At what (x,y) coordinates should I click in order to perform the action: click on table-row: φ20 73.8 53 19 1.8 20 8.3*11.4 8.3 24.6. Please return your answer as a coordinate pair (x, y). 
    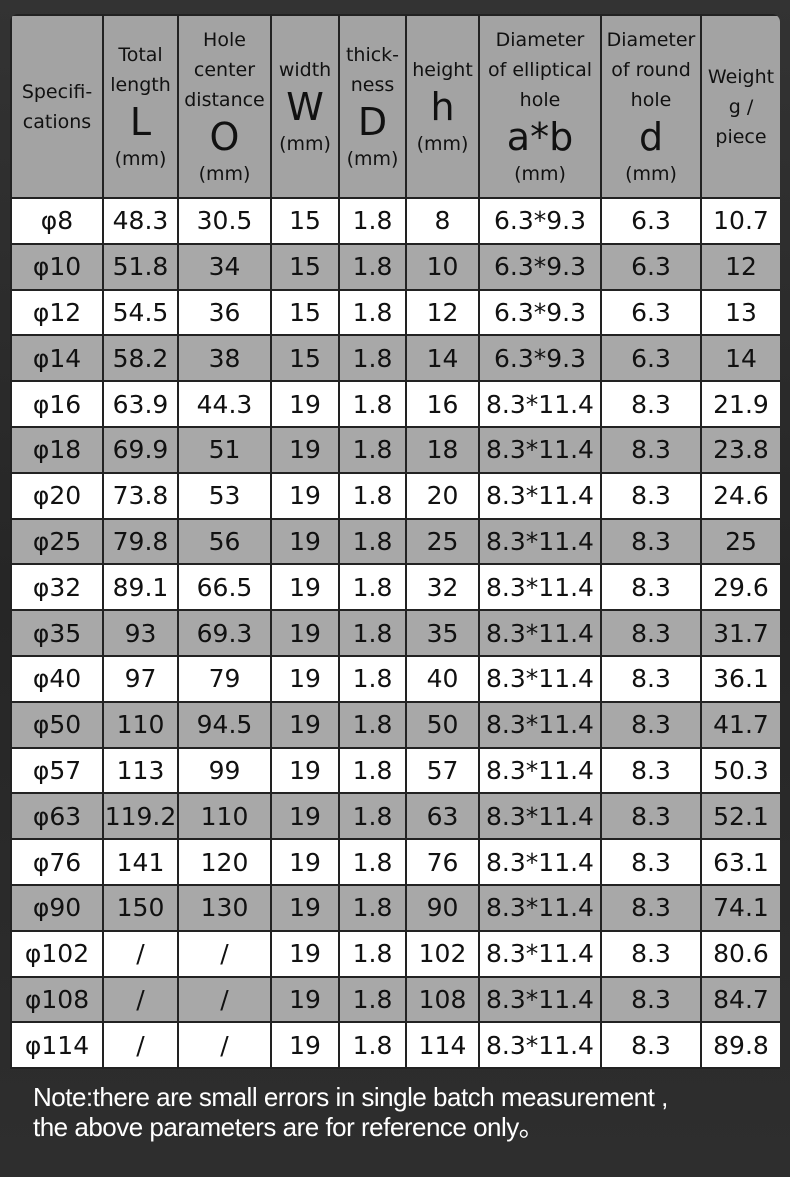
    Looking at the image, I should click on (395, 495).